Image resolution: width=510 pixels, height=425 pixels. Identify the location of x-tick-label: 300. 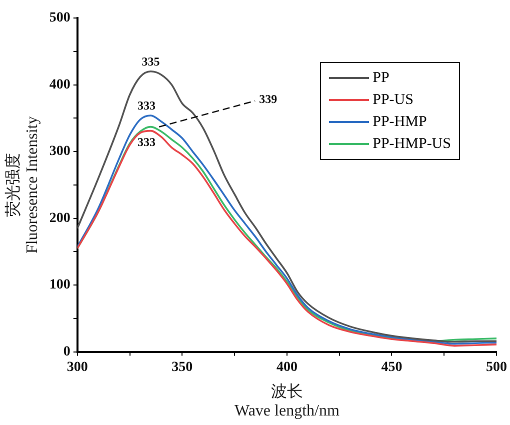
(77, 367).